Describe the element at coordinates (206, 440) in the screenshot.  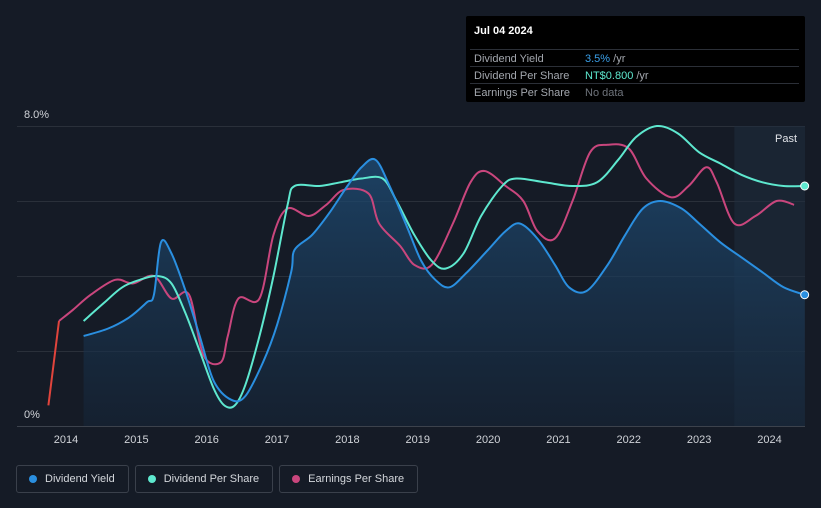
I see `x-tick-label: 2016` at that location.